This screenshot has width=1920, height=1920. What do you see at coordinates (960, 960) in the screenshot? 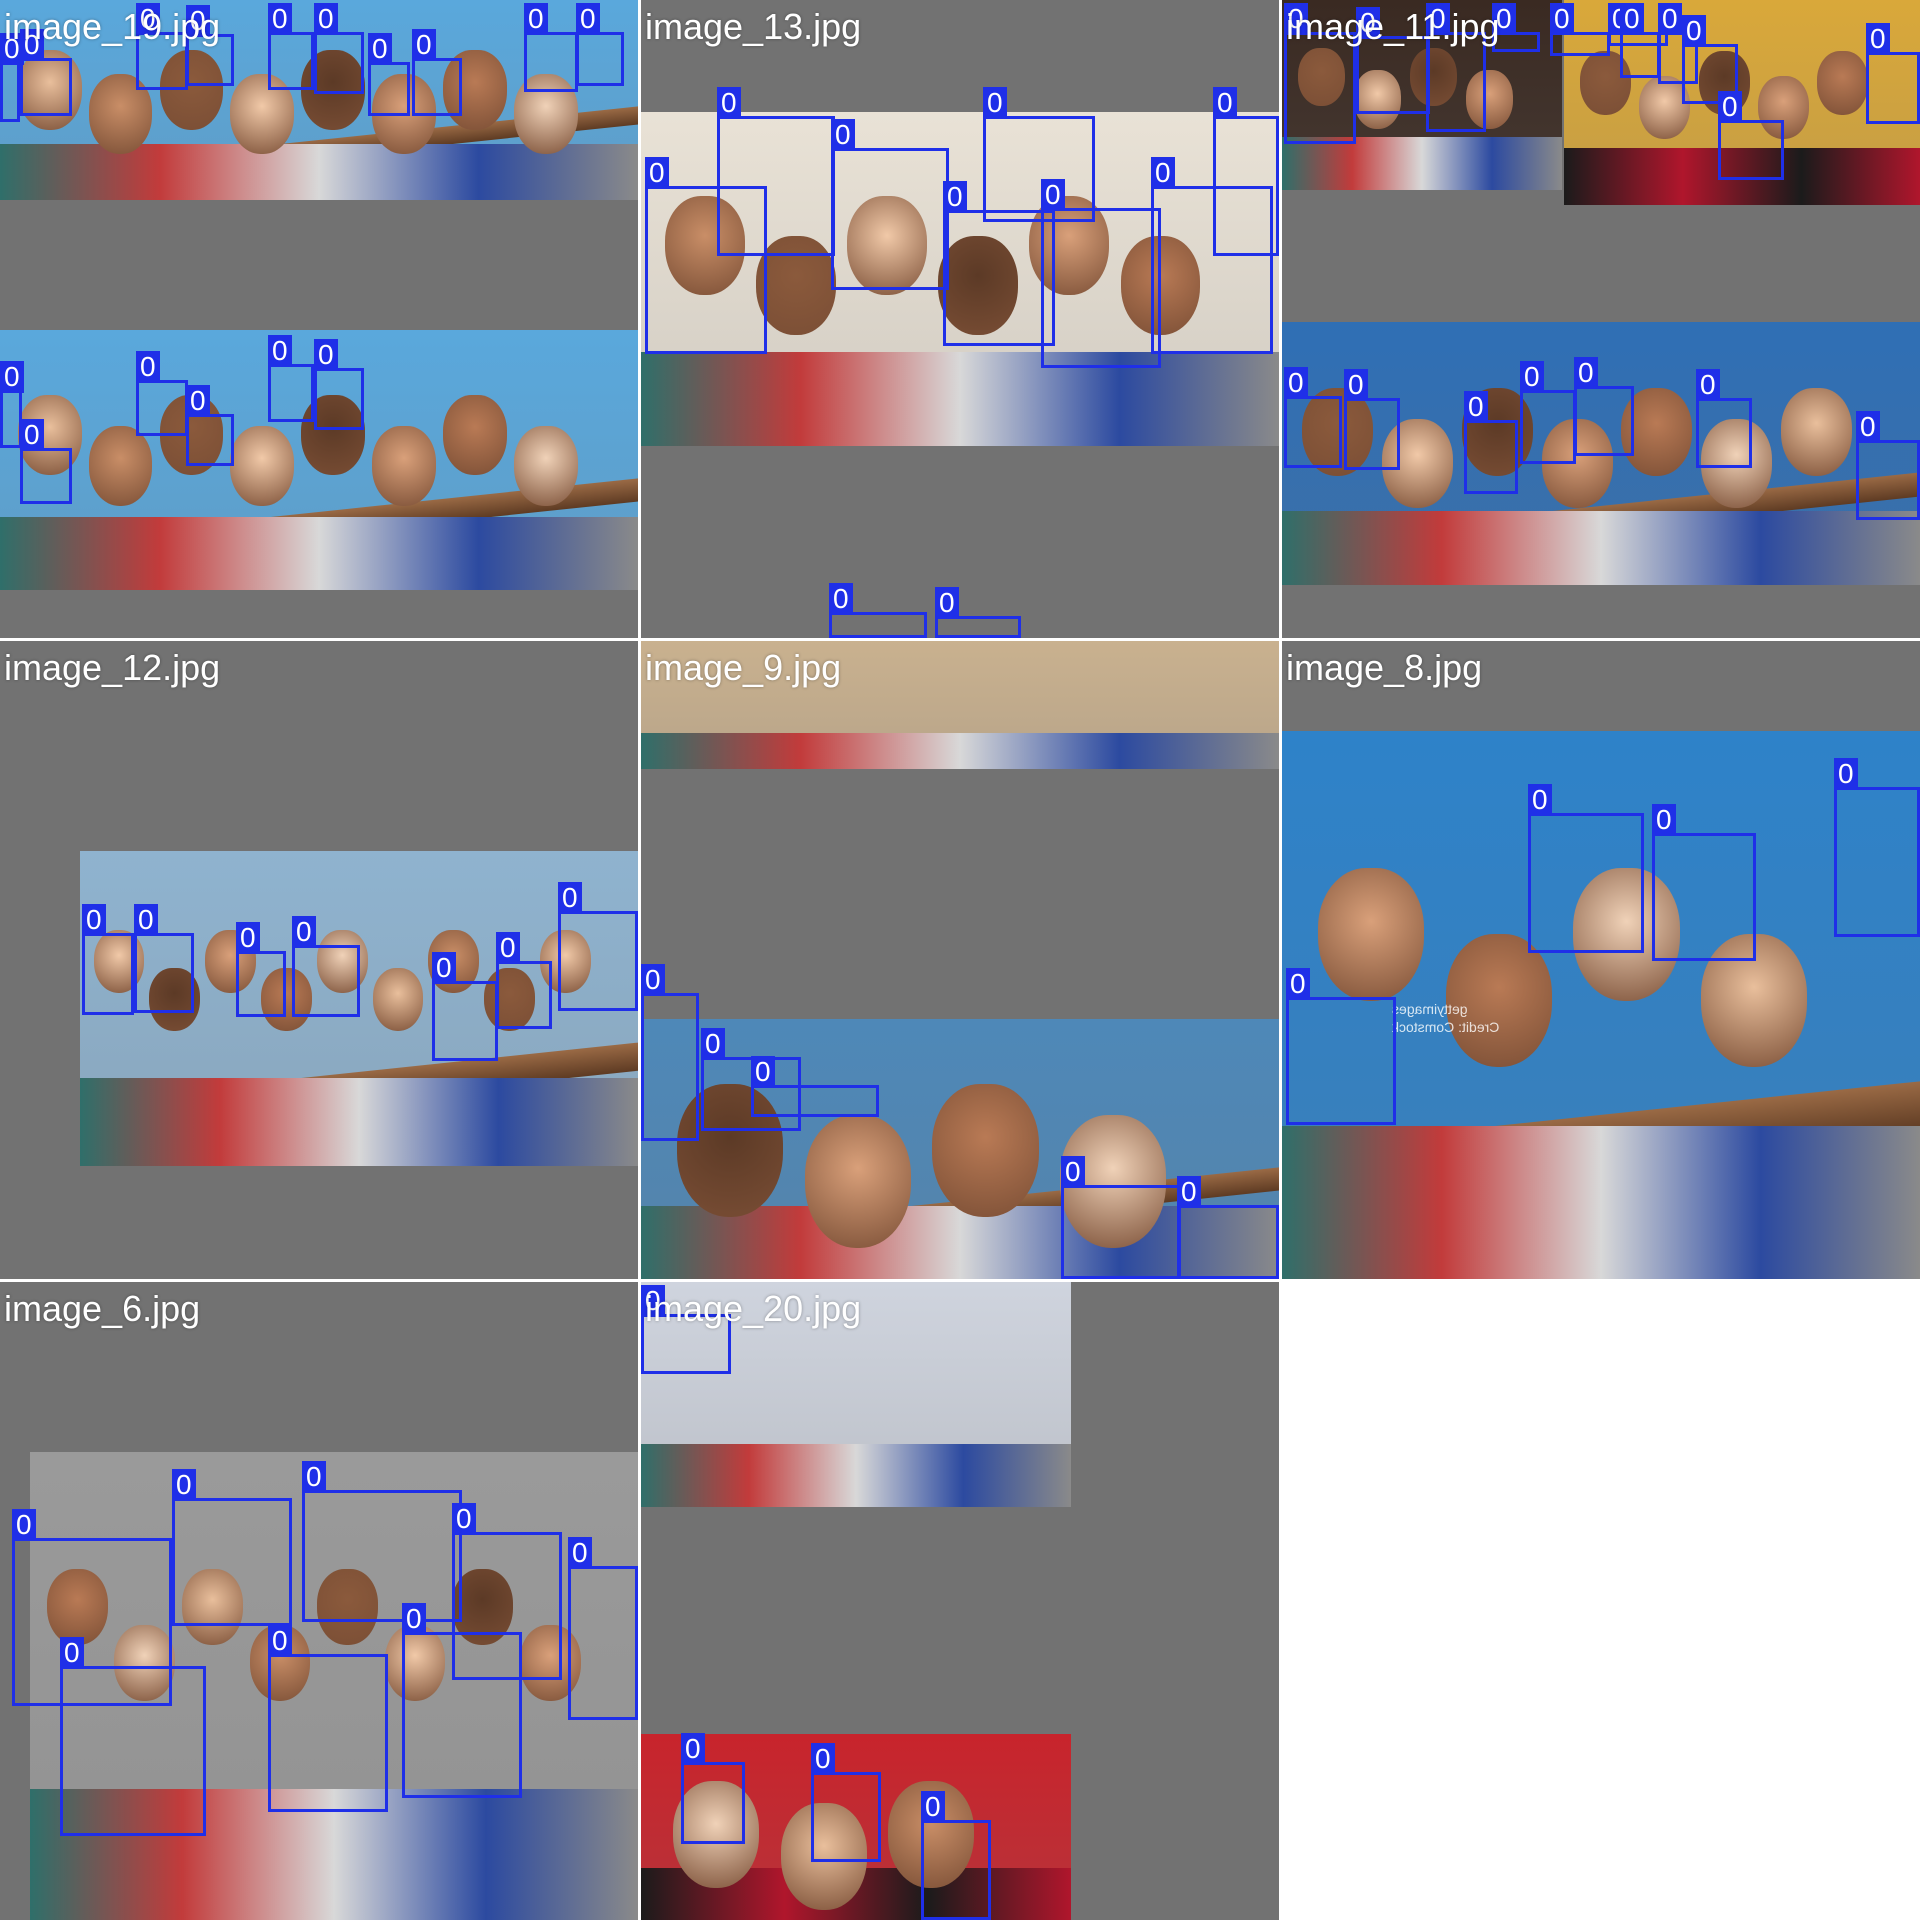
I see `tile-4: 0 0 0 0 0 image_9.jpg` at bounding box center [960, 960].